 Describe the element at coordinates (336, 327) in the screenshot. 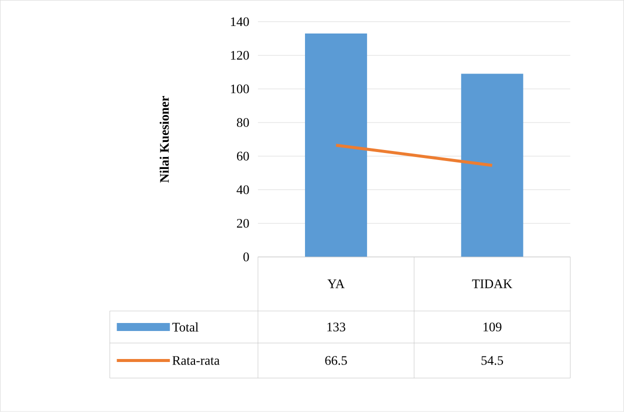

I see `data-label: 133` at that location.